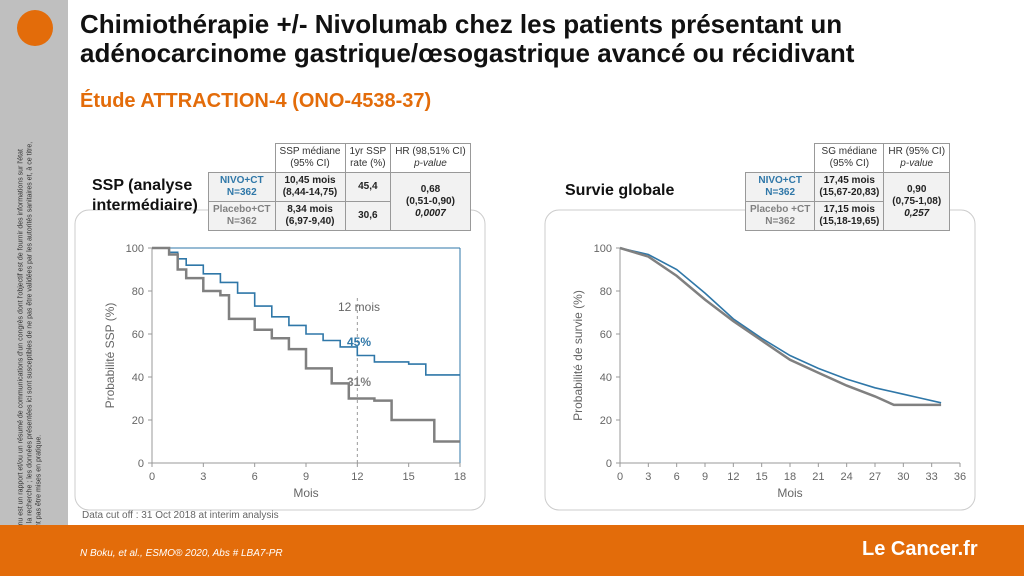 This screenshot has height=576, width=1024. What do you see at coordinates (512, 550) in the screenshot?
I see `footer` at bounding box center [512, 550].